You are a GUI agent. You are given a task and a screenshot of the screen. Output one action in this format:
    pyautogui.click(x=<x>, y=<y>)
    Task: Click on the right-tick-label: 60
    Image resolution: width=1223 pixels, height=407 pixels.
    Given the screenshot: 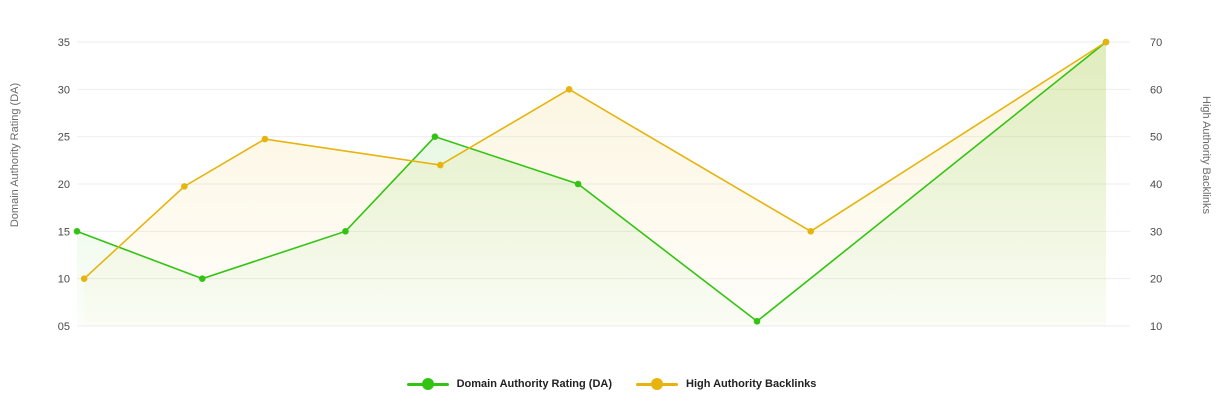 What is the action you would take?
    pyautogui.click(x=1156, y=90)
    